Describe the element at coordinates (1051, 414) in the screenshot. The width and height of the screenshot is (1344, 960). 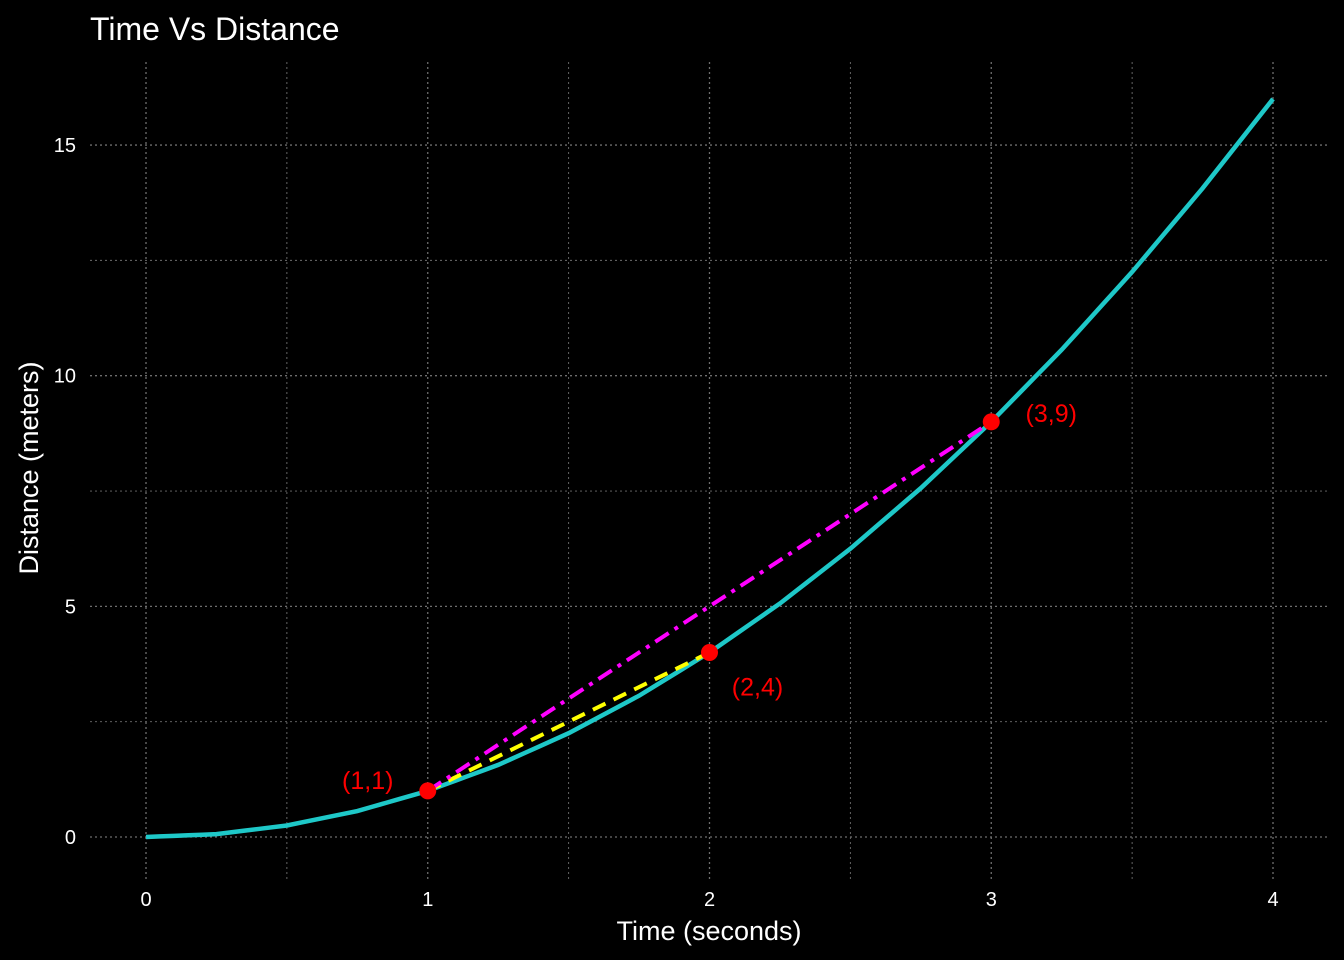
I see `point-label: (3,9)` at that location.